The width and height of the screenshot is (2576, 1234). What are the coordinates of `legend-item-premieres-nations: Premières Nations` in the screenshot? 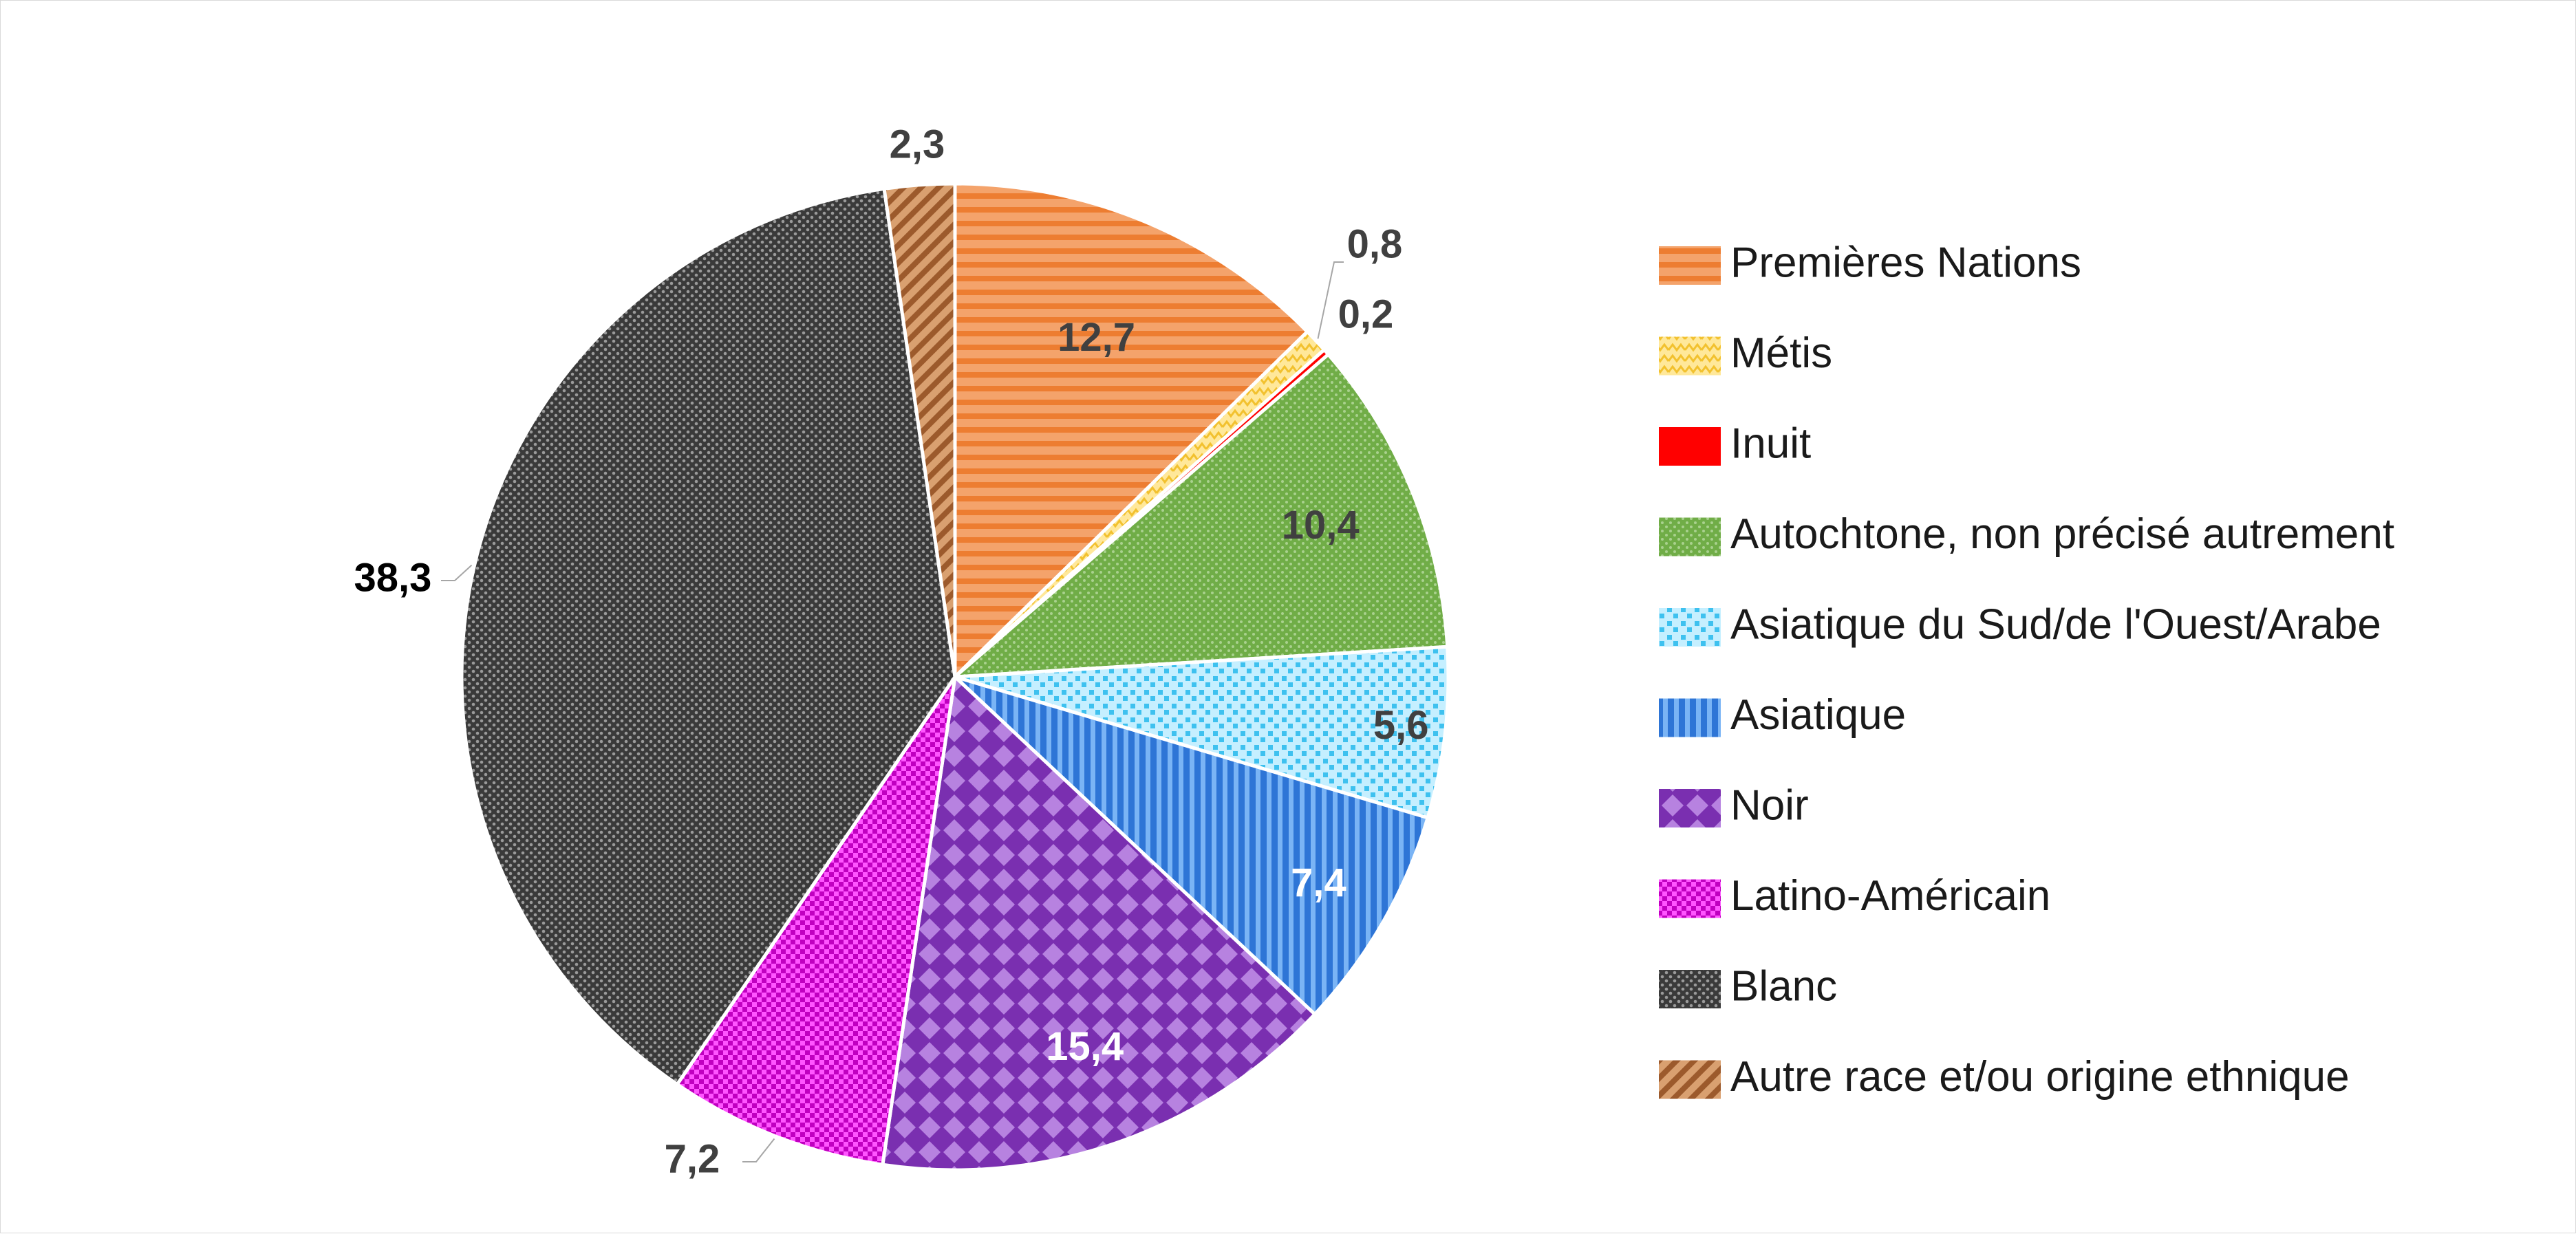 It's located at (1870, 262).